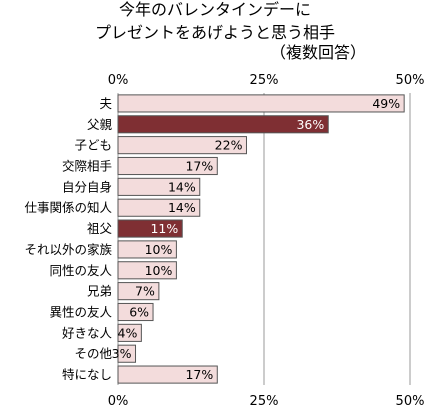  Describe the element at coordinates (93, 145) in the screenshot. I see `category-label: 子ども` at that location.